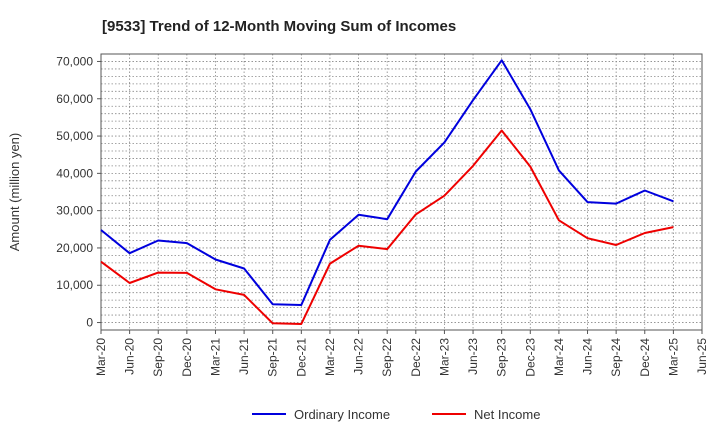  What do you see at coordinates (588, 356) in the screenshot?
I see `x-tick-label: Jun-24` at bounding box center [588, 356].